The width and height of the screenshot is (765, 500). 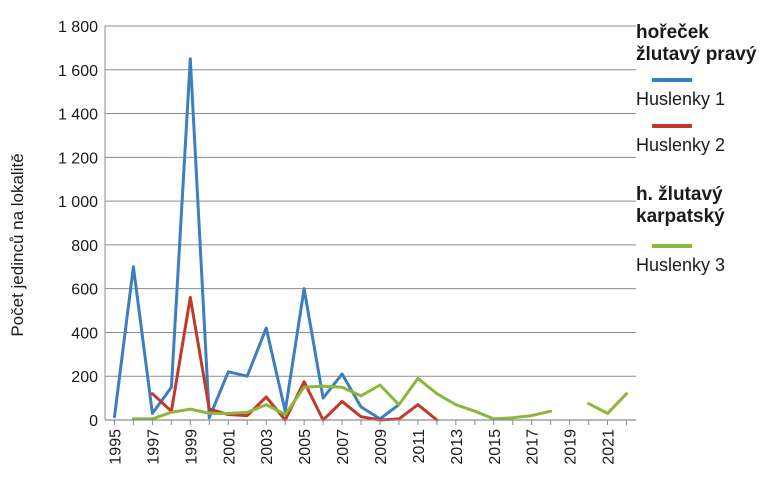 I want to click on y-tick-label: 1 800, so click(x=78, y=27).